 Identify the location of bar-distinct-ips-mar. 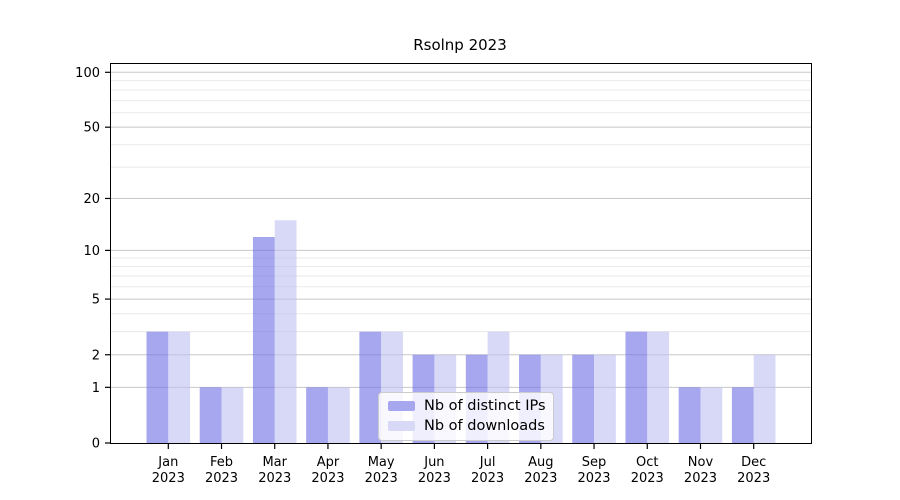
(263, 339).